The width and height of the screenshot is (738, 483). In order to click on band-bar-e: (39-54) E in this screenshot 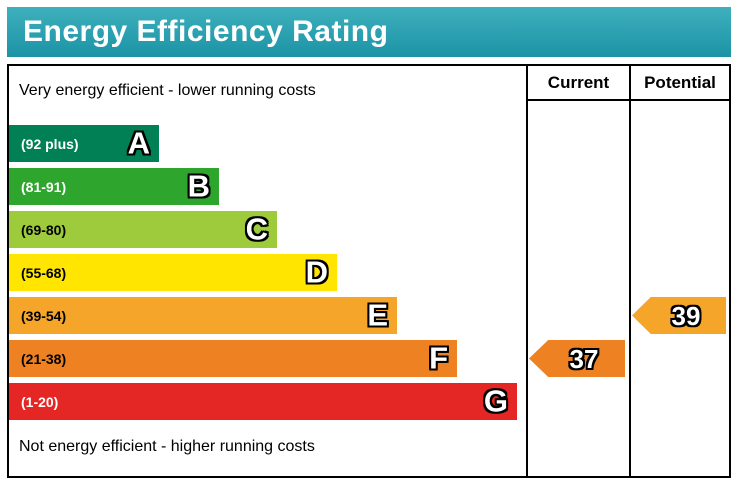, I will do `click(203, 315)`.